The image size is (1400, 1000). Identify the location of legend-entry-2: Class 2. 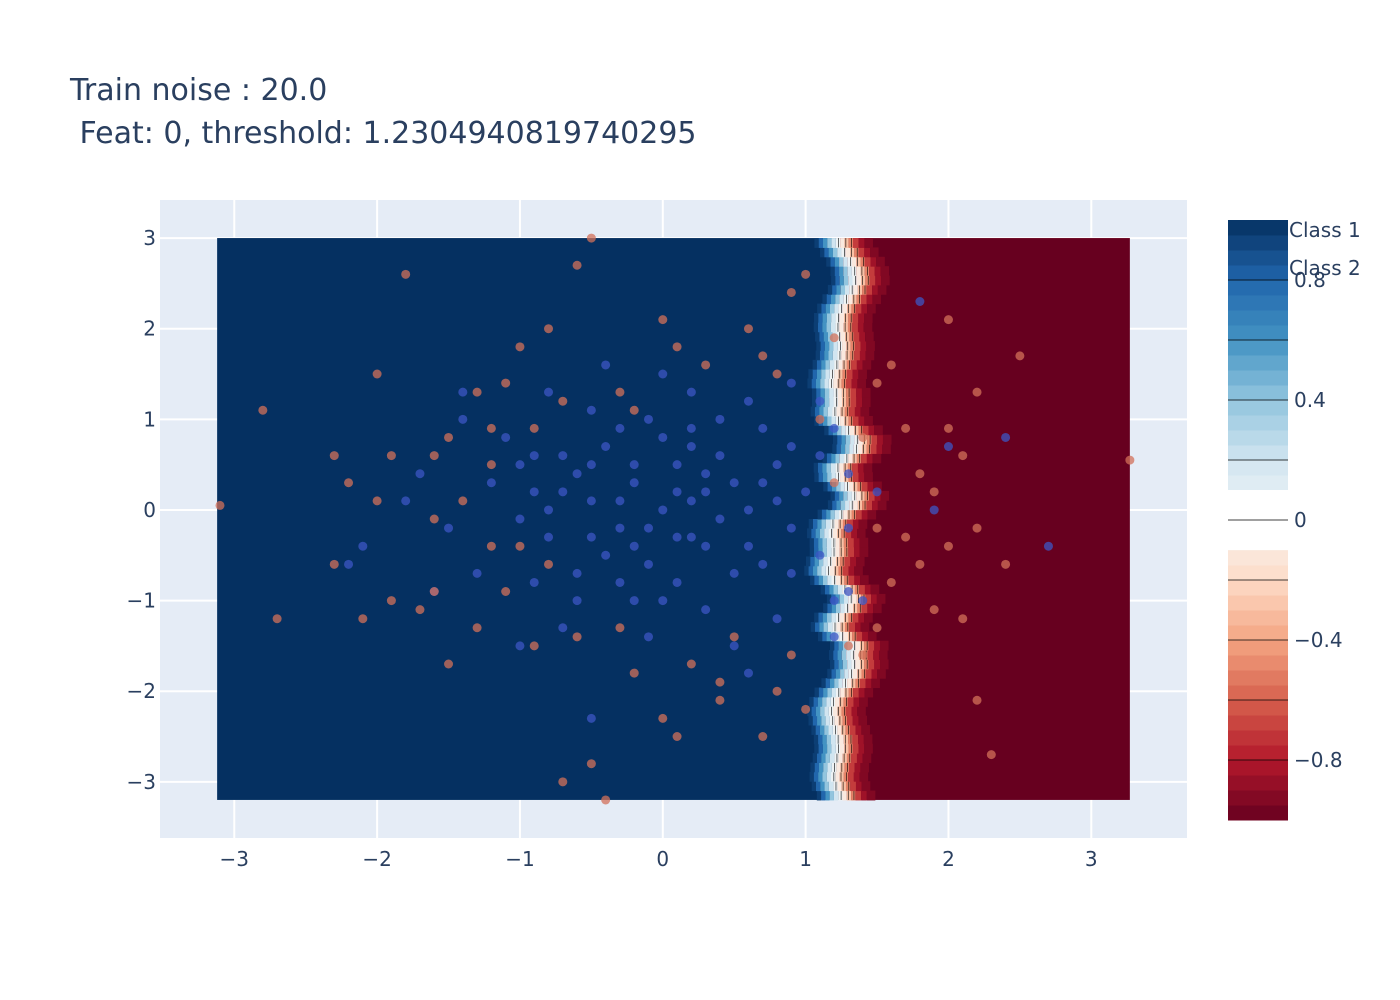
(1325, 268).